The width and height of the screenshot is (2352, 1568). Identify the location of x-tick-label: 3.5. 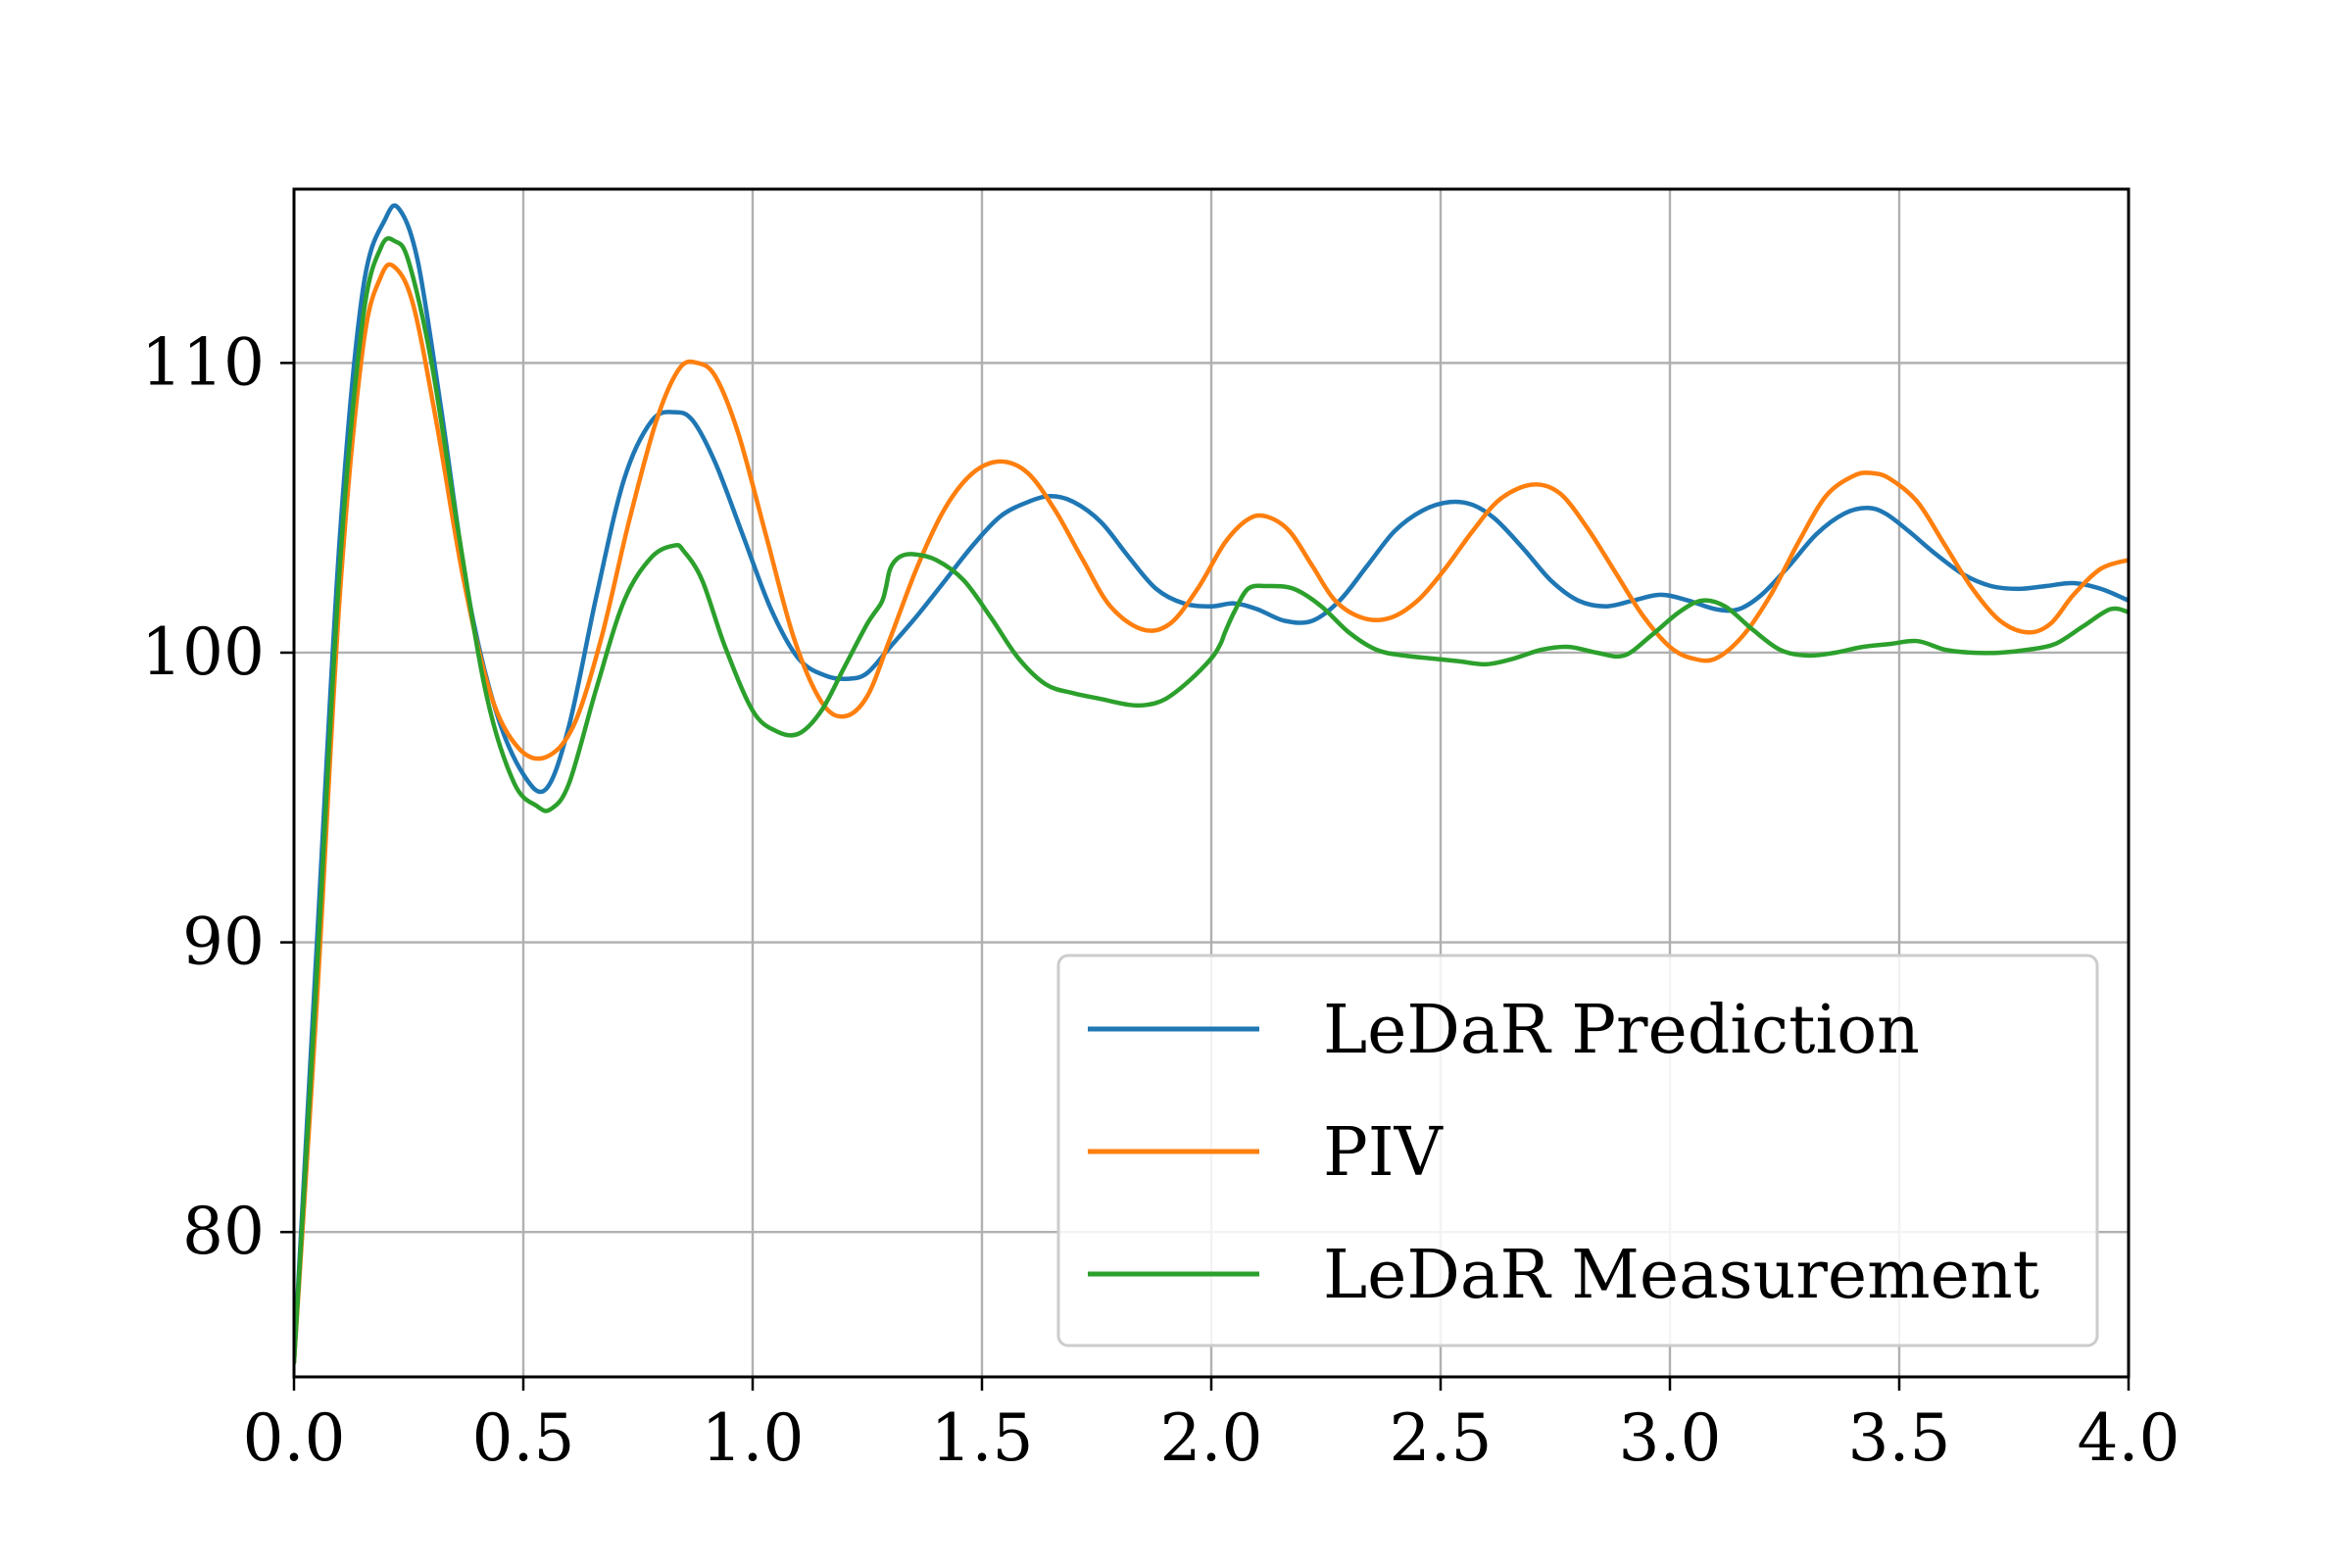
(1899, 1438).